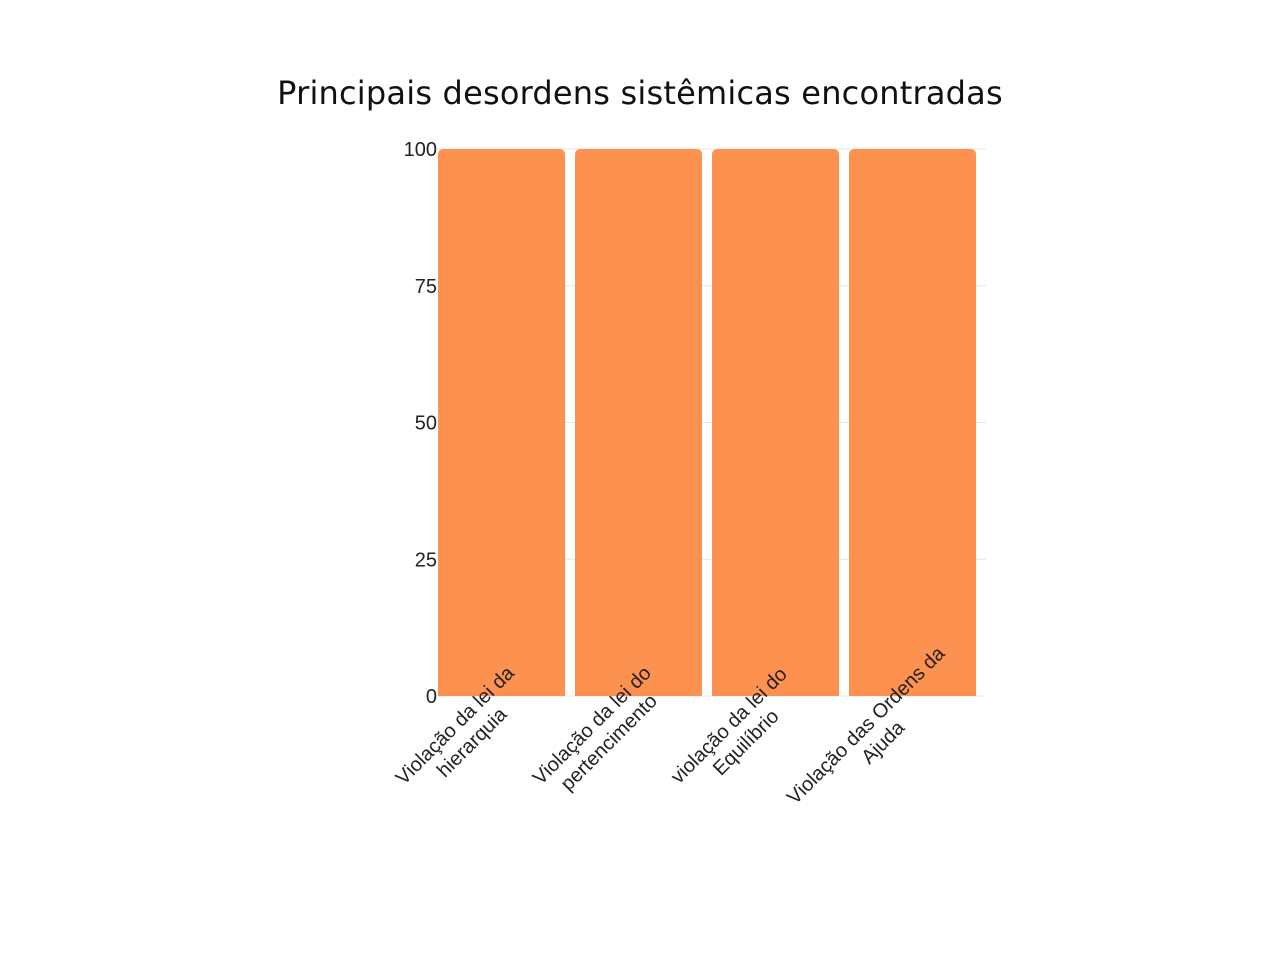  I want to click on y-tick-label: 75, so click(426, 287).